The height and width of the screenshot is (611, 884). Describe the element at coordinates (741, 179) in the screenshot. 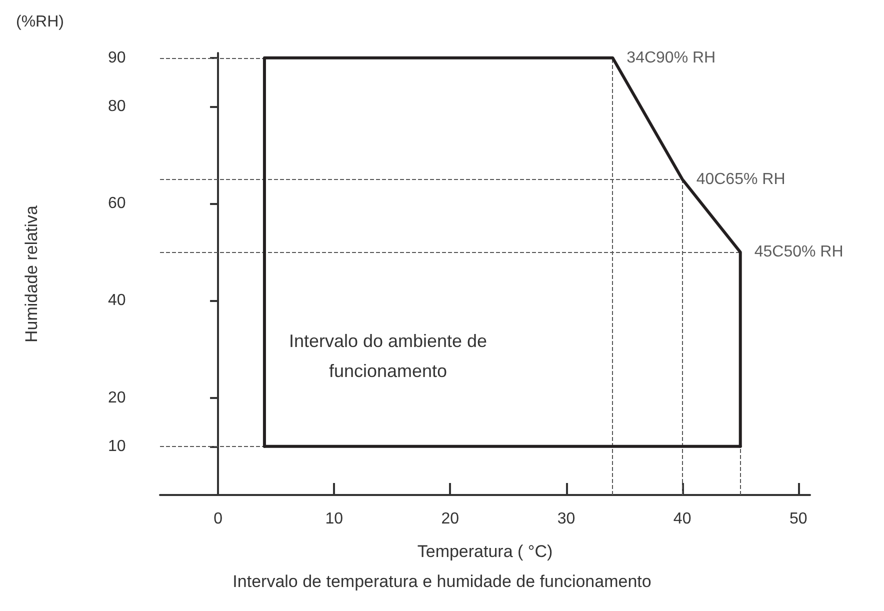

I see `annotation: 40C65% RH` at that location.